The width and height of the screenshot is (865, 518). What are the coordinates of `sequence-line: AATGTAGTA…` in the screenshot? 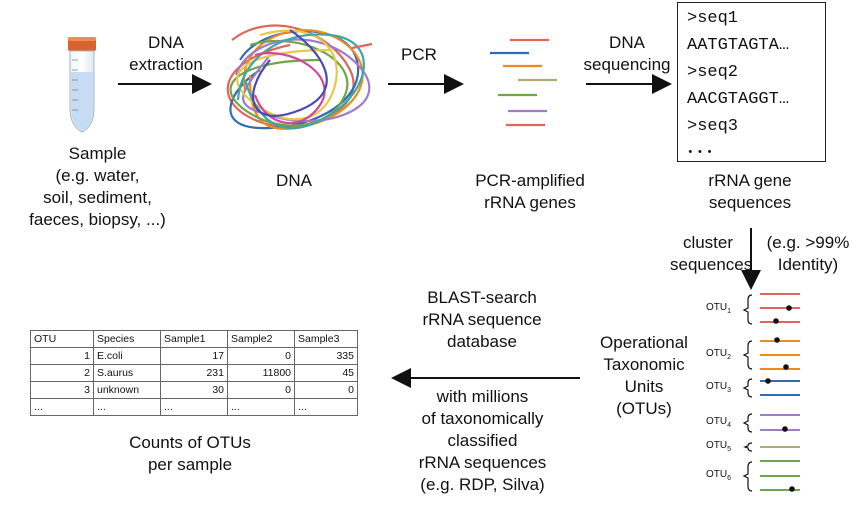 It's located at (738, 45).